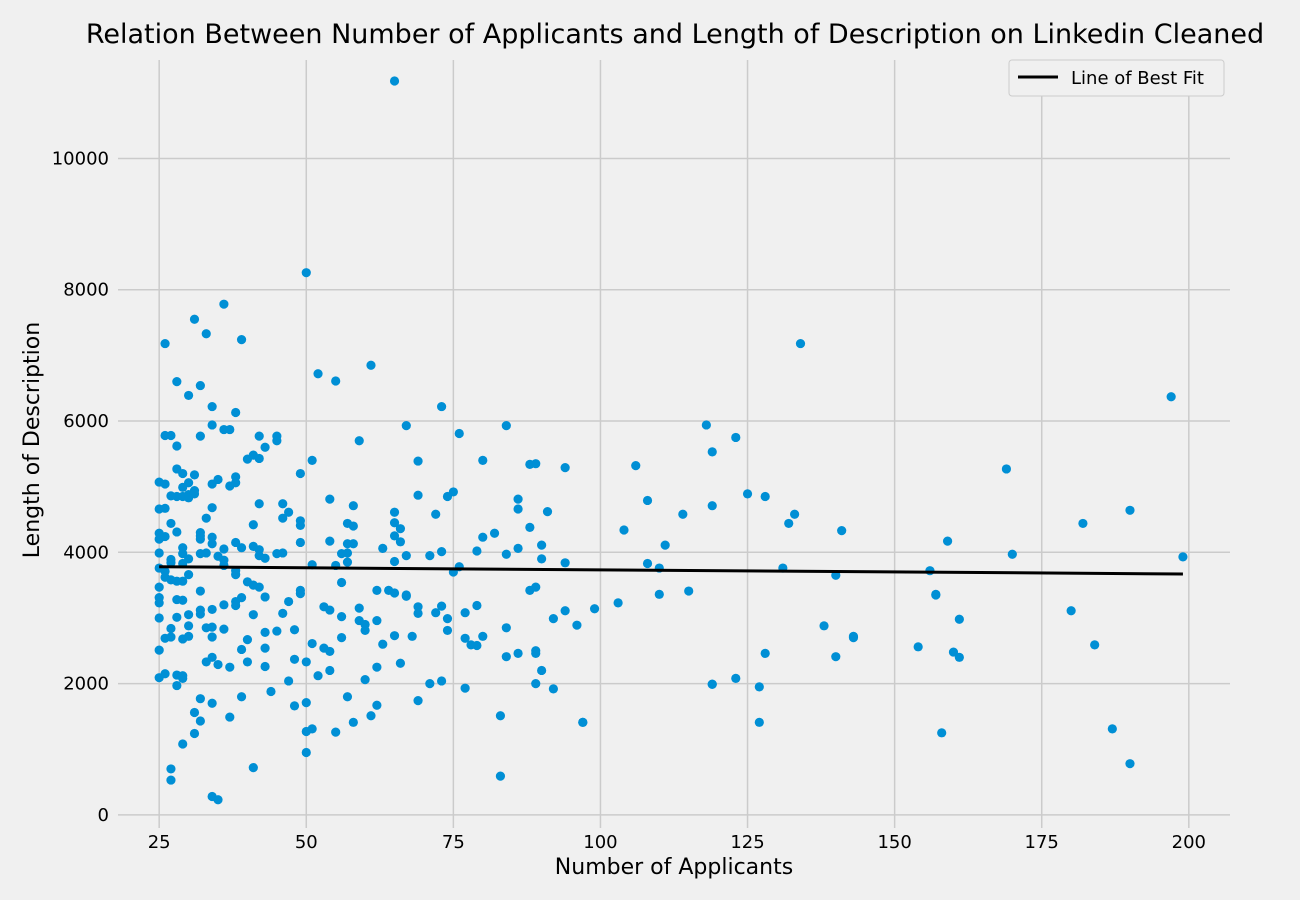  I want to click on x-tick-label: 50, so click(306, 842).